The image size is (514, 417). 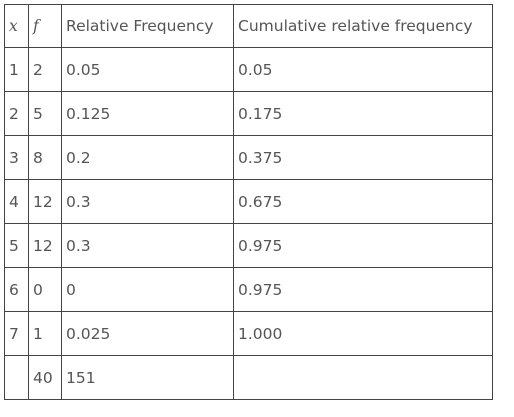 I want to click on table-row: 2 5 0.125 0.175, so click(x=248, y=113).